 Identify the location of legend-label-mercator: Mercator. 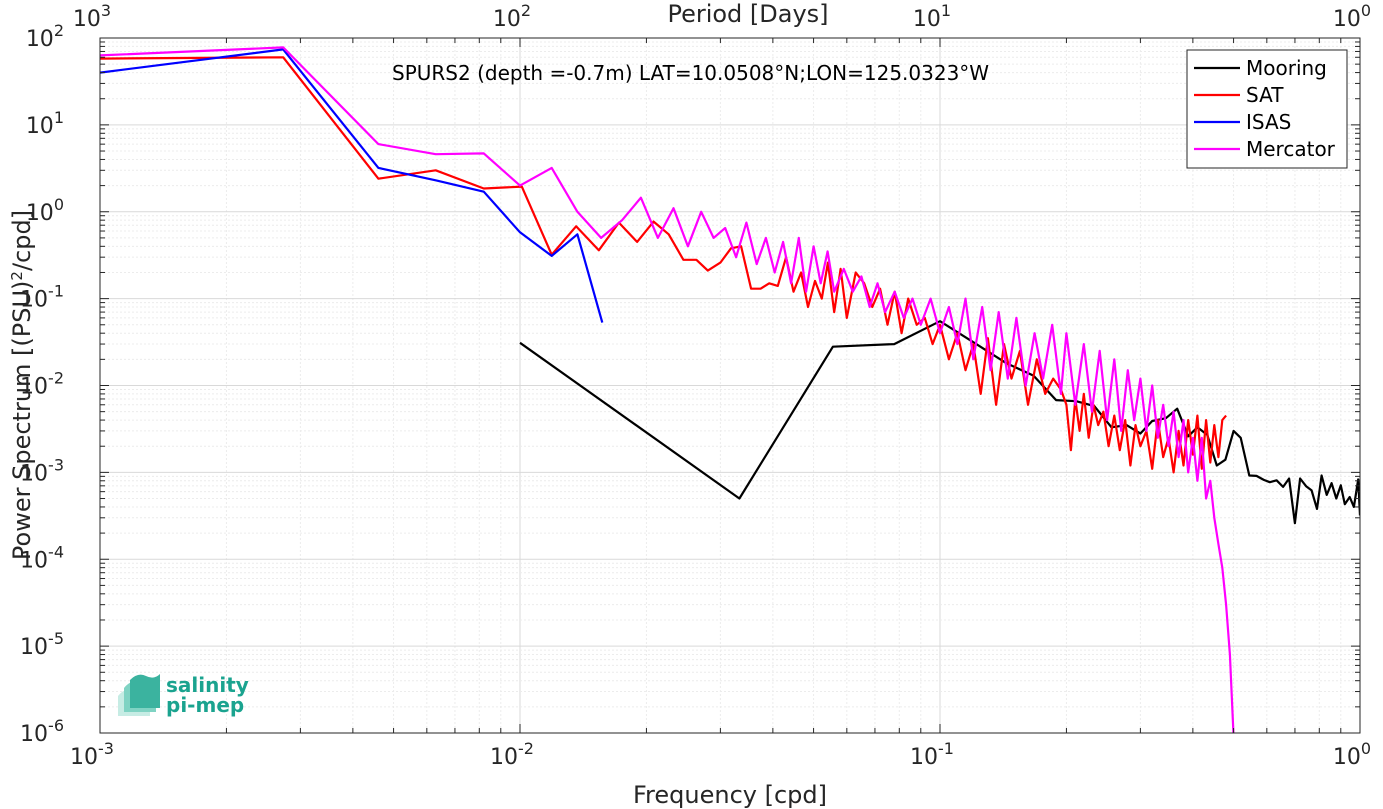
(1291, 149).